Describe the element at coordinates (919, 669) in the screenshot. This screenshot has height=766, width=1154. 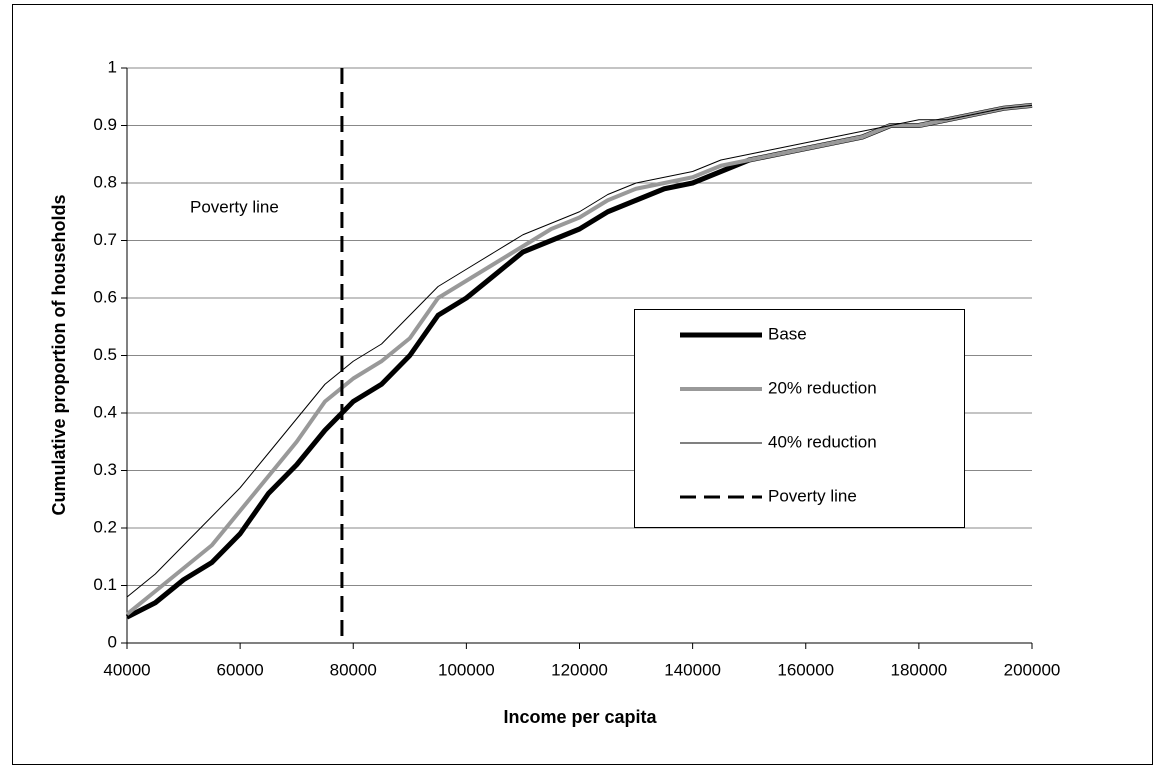
I see `x-tick-label: 180000` at that location.